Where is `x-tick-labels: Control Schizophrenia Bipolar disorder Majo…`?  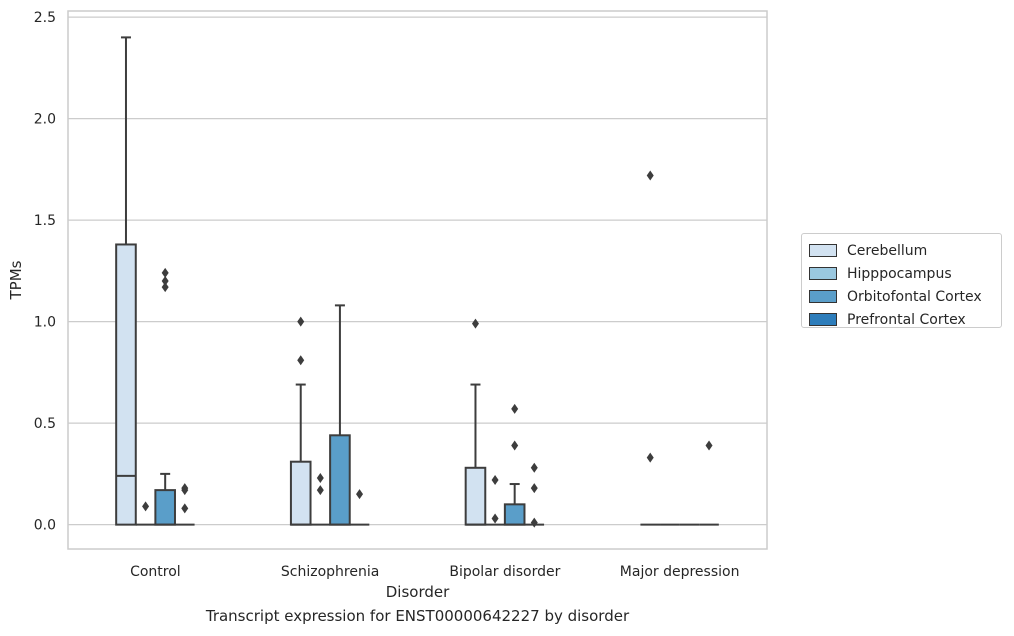 x-tick-labels: Control Schizophrenia Bipolar disorder Majo… is located at coordinates (434, 572).